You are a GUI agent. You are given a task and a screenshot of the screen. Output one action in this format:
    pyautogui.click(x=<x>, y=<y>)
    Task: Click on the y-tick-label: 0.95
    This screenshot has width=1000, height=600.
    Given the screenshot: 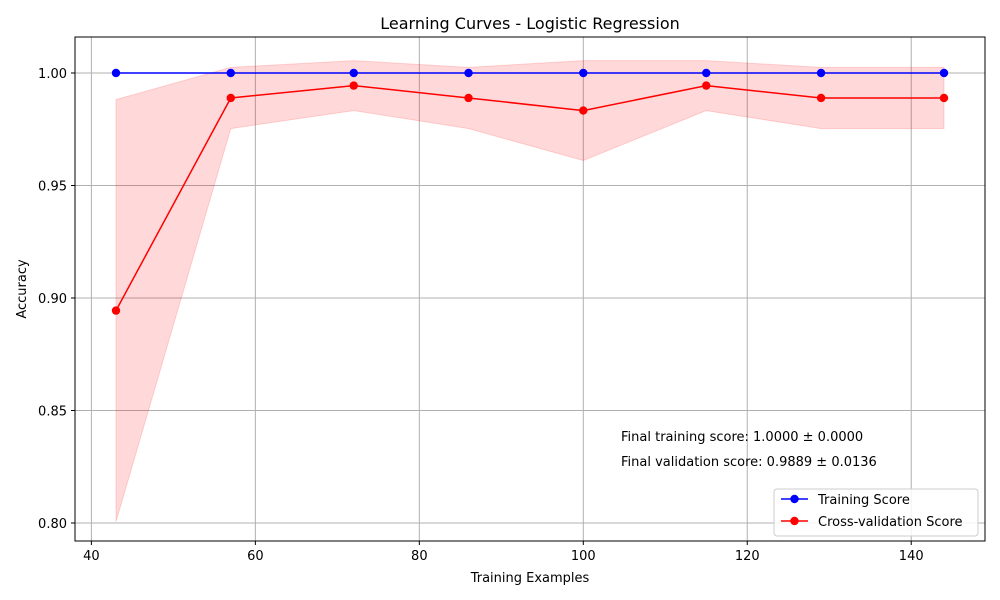 What is the action you would take?
    pyautogui.click(x=52, y=187)
    